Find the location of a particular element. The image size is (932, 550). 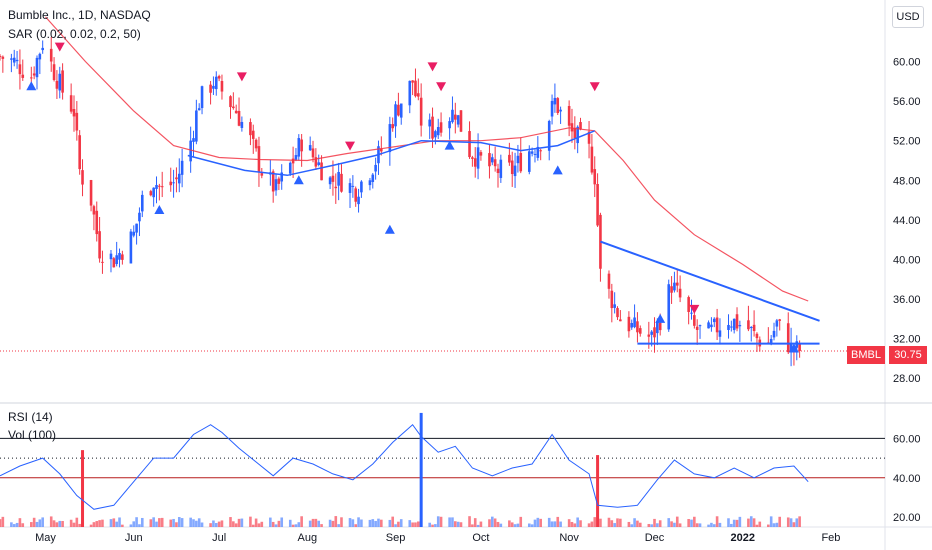

time-axis-tick: Oct is located at coordinates (480, 538).